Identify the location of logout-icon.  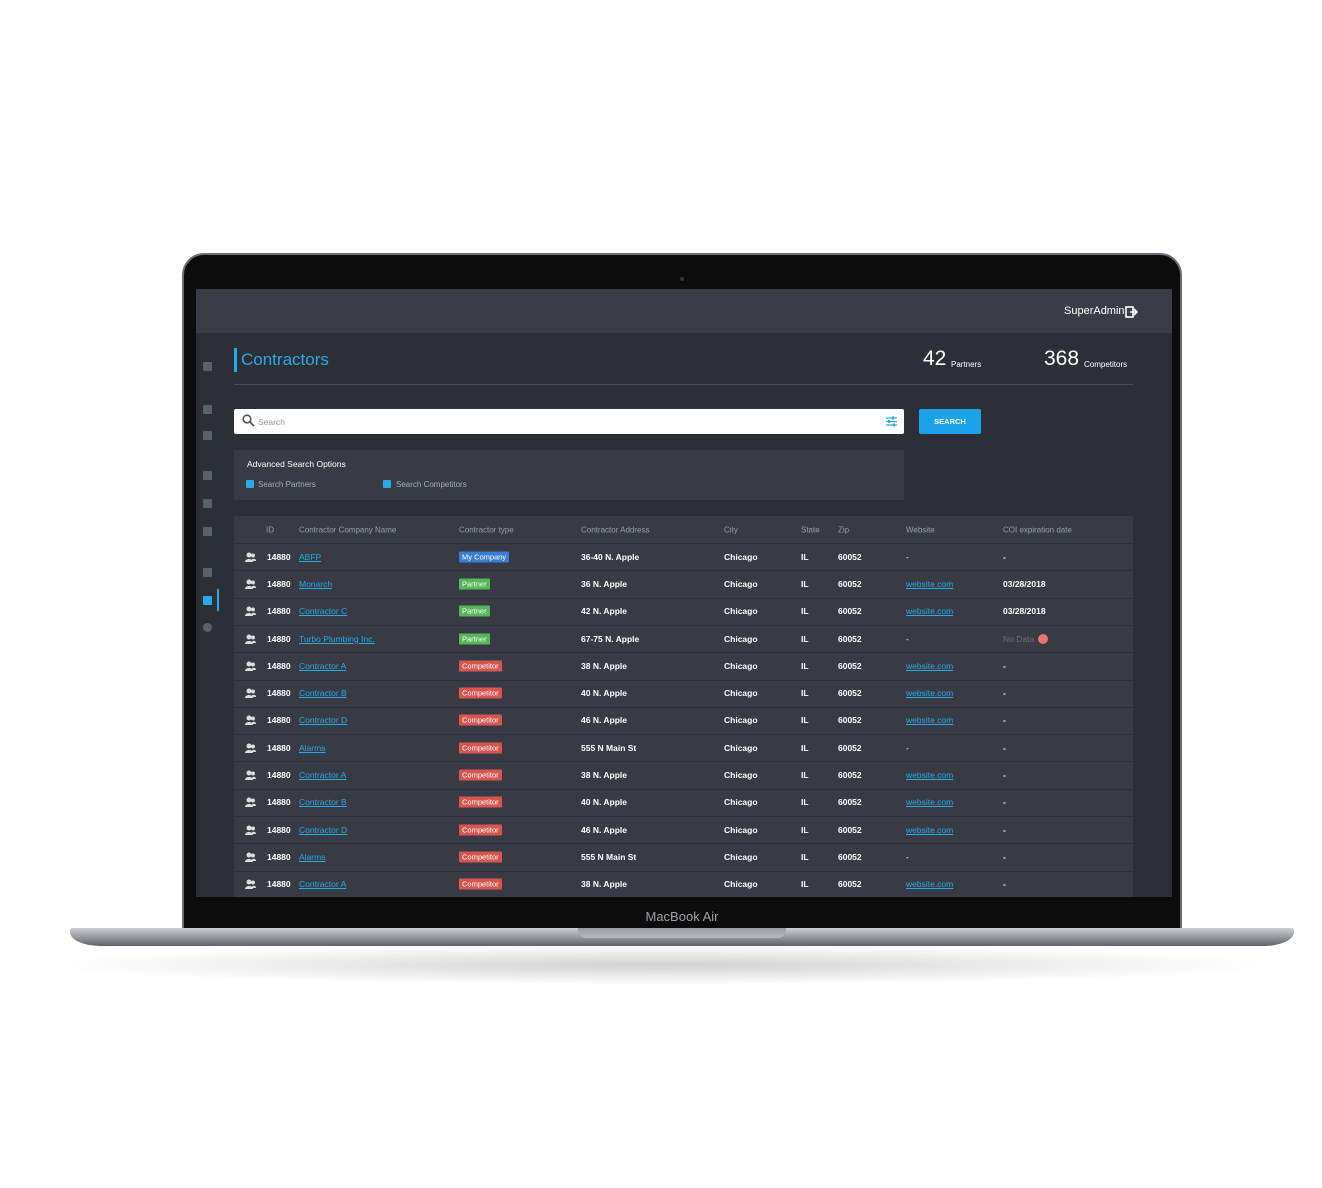
(1131, 312).